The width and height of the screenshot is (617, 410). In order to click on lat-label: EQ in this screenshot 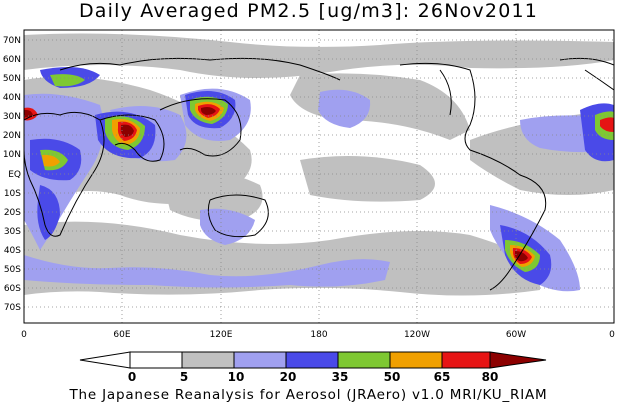, I will do `click(14, 175)`.